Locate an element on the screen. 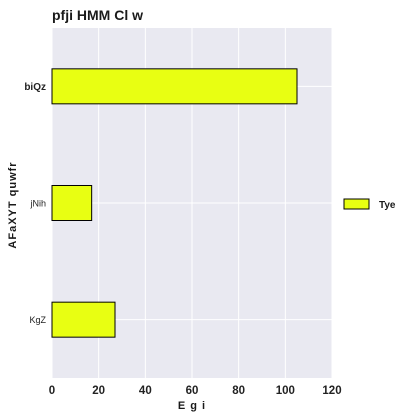 The height and width of the screenshot is (420, 420). y-tick-label: KgZ is located at coordinates (37, 320).